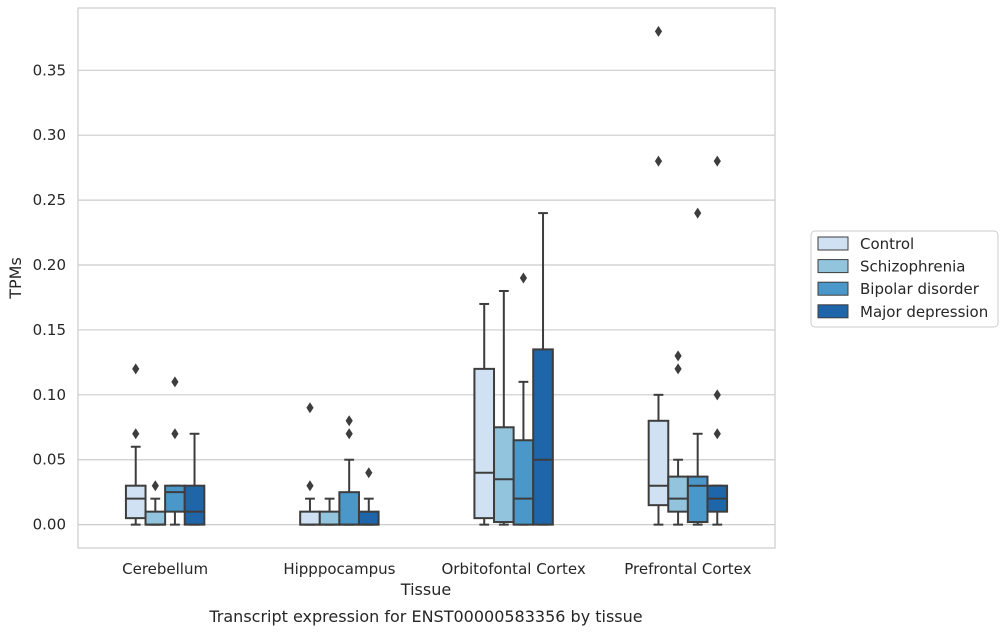 The image size is (1007, 634). What do you see at coordinates (425, 589) in the screenshot?
I see `x-axis-label: Tissue` at bounding box center [425, 589].